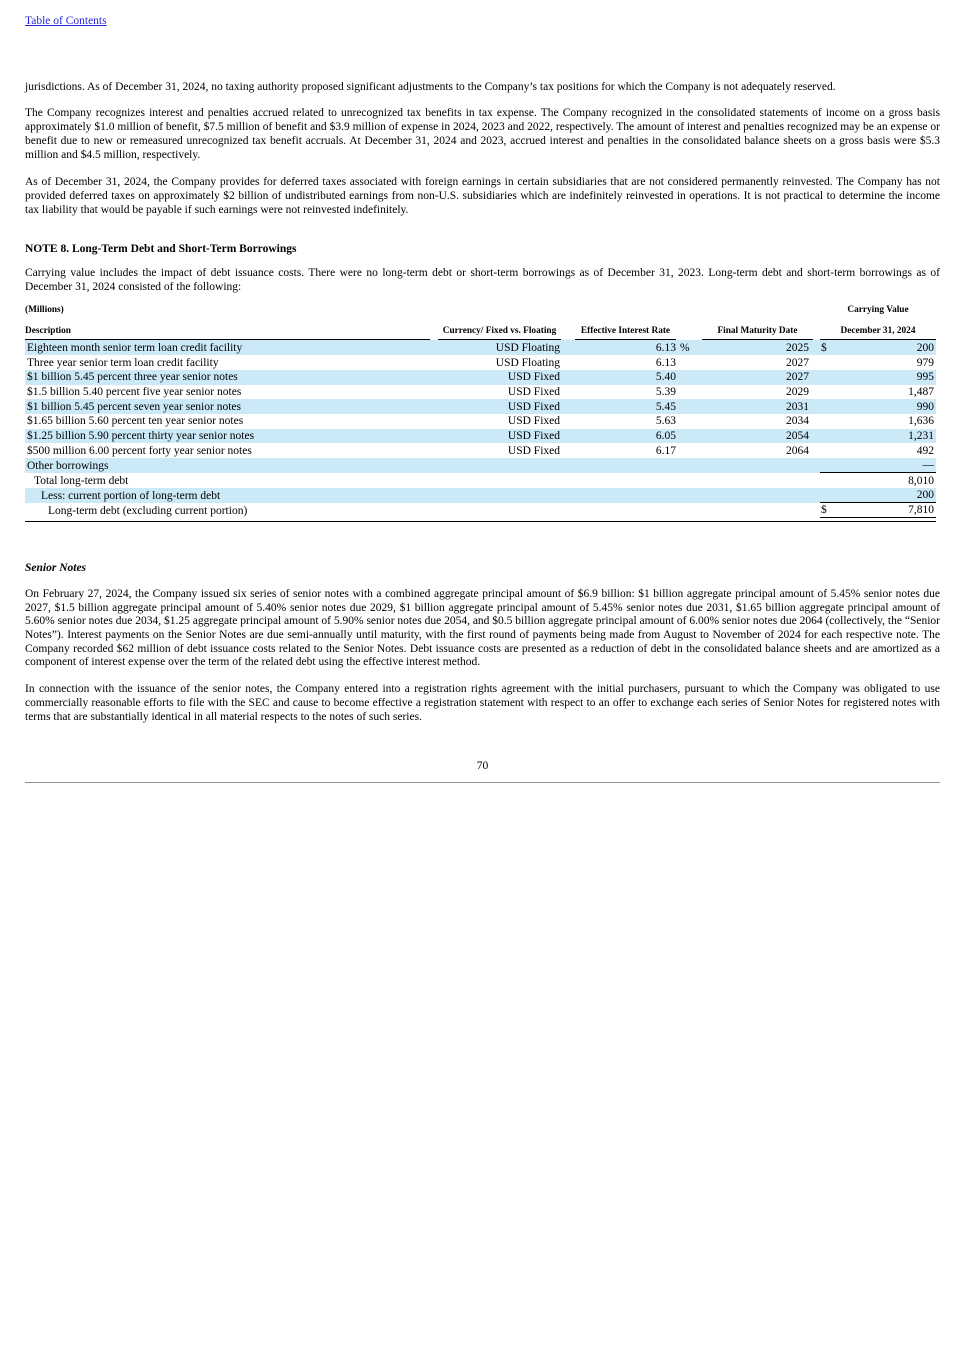 The width and height of the screenshot is (965, 1365). I want to click on debt-row-amount: 200, so click(886, 495).